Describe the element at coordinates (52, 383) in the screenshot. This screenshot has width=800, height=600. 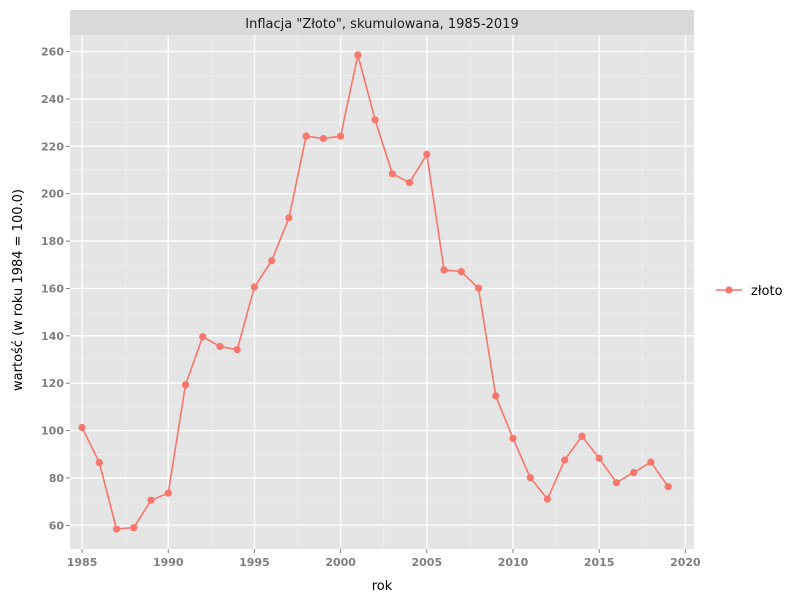
I see `y-tick-label: 120` at that location.